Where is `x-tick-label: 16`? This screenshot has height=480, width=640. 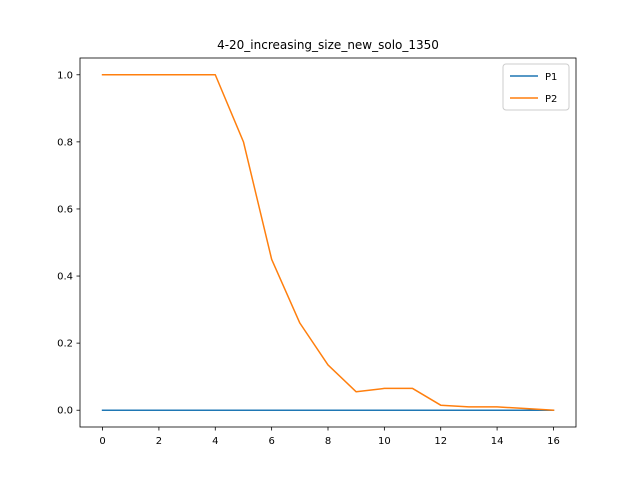
x-tick-label: 16 is located at coordinates (553, 441).